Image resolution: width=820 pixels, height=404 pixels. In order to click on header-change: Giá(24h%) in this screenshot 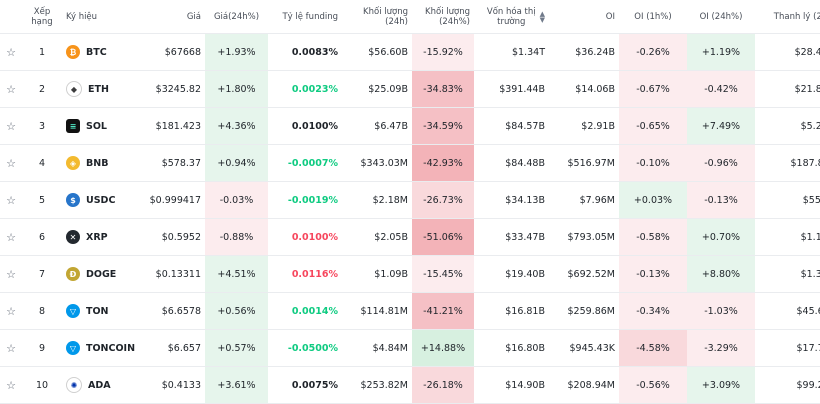, I will do `click(236, 17)`.